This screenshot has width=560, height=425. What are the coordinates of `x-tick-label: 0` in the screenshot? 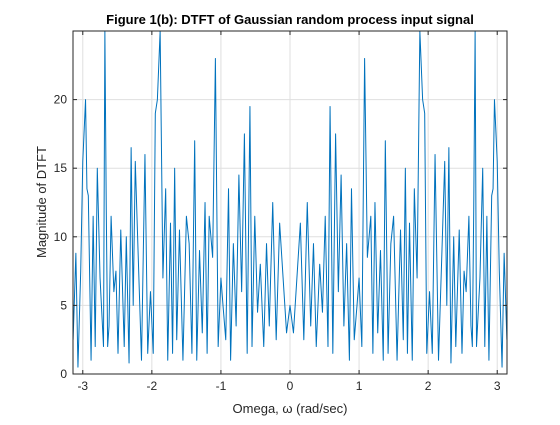 It's located at (290, 386).